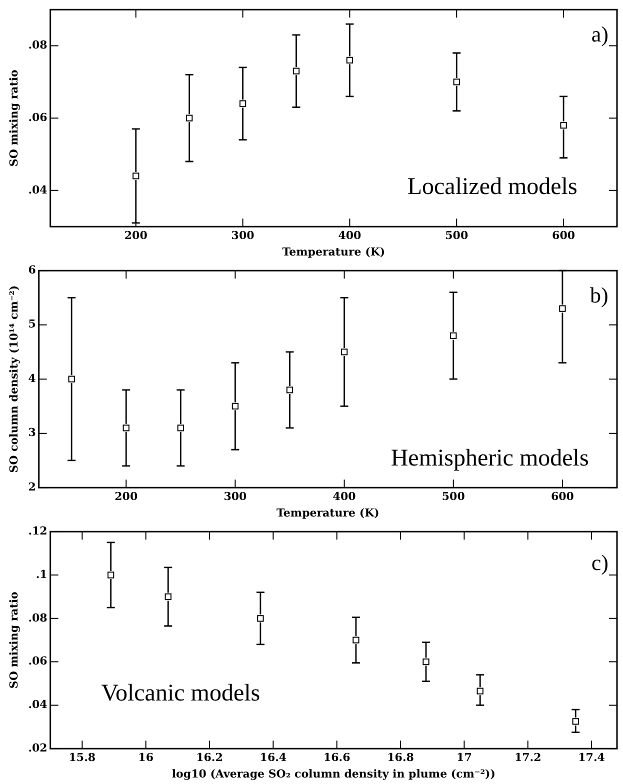  Describe the element at coordinates (38, 531) in the screenshot. I see `y-tick-label: .12` at that location.